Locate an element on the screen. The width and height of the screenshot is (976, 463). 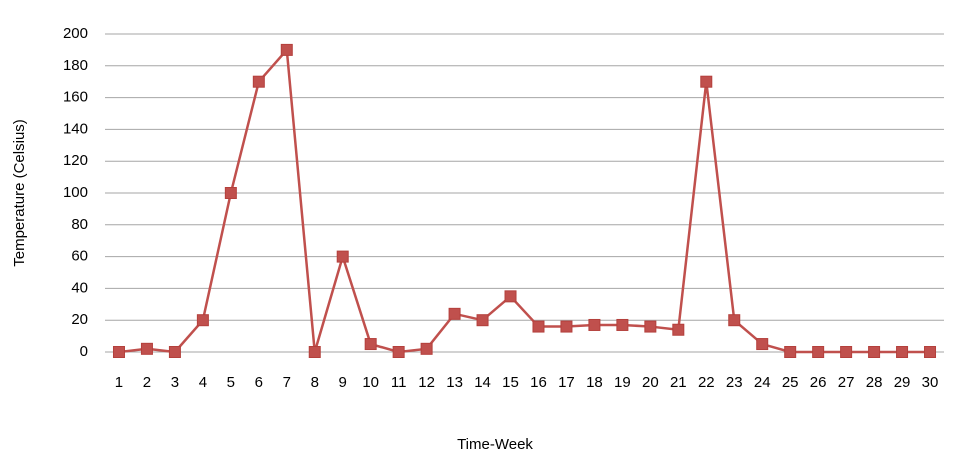
x-tick-label: 29 is located at coordinates (902, 382).